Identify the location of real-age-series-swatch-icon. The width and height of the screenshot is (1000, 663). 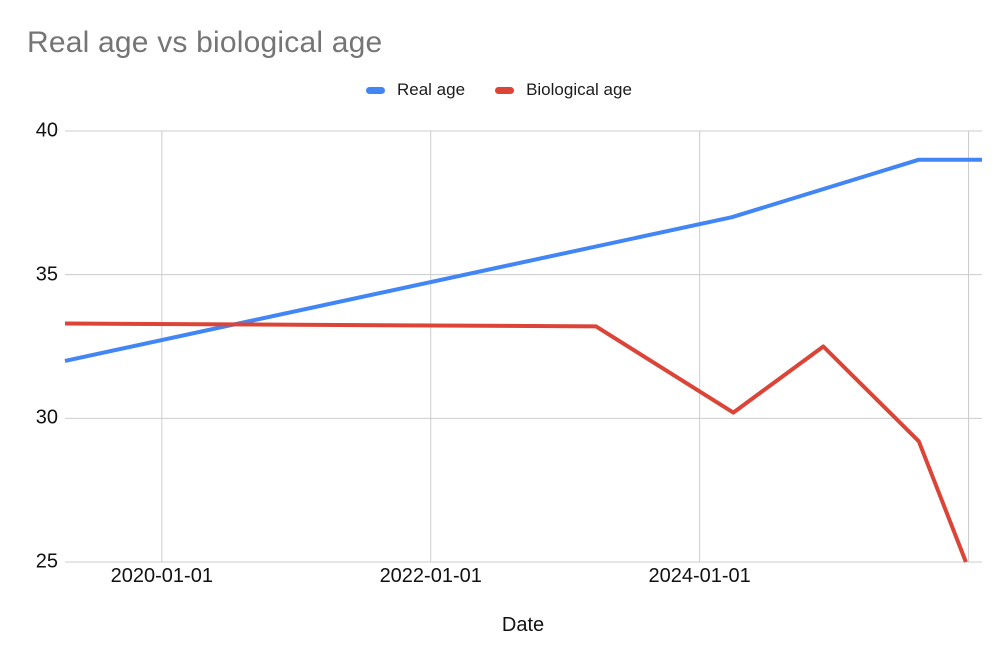
(375, 90).